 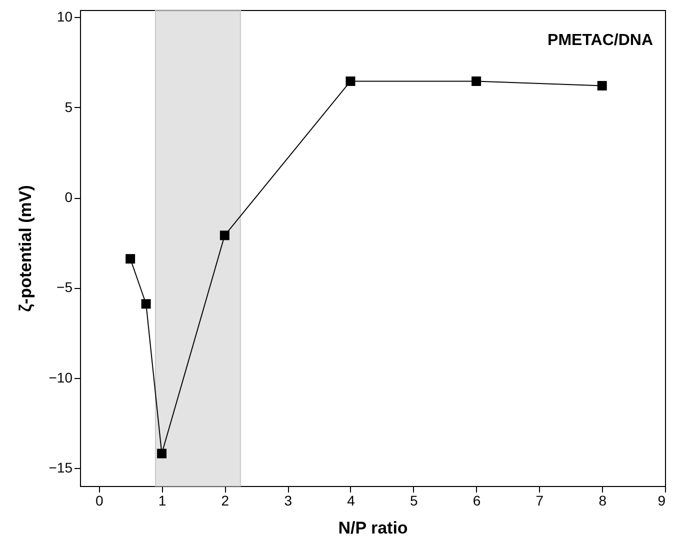 What do you see at coordinates (60, 467) in the screenshot?
I see `y-tick-label: −15` at bounding box center [60, 467].